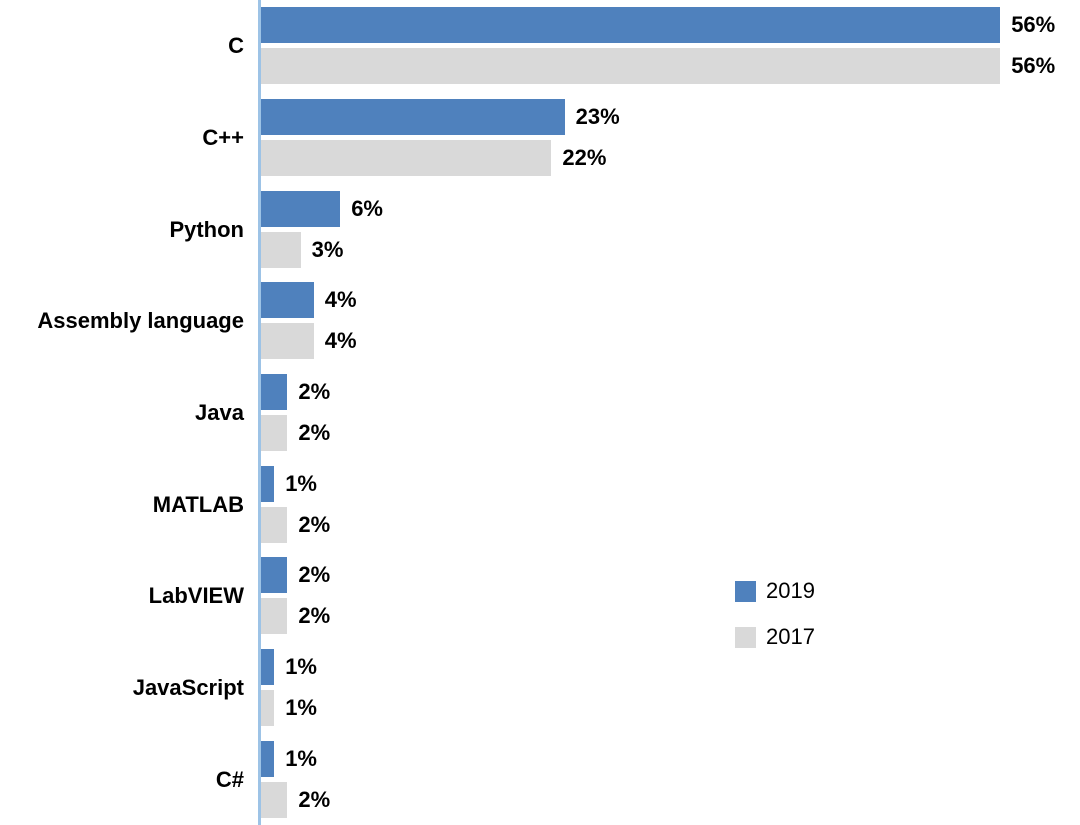 The height and width of the screenshot is (825, 1080). I want to click on legend-item-2019: 2019, so click(775, 591).